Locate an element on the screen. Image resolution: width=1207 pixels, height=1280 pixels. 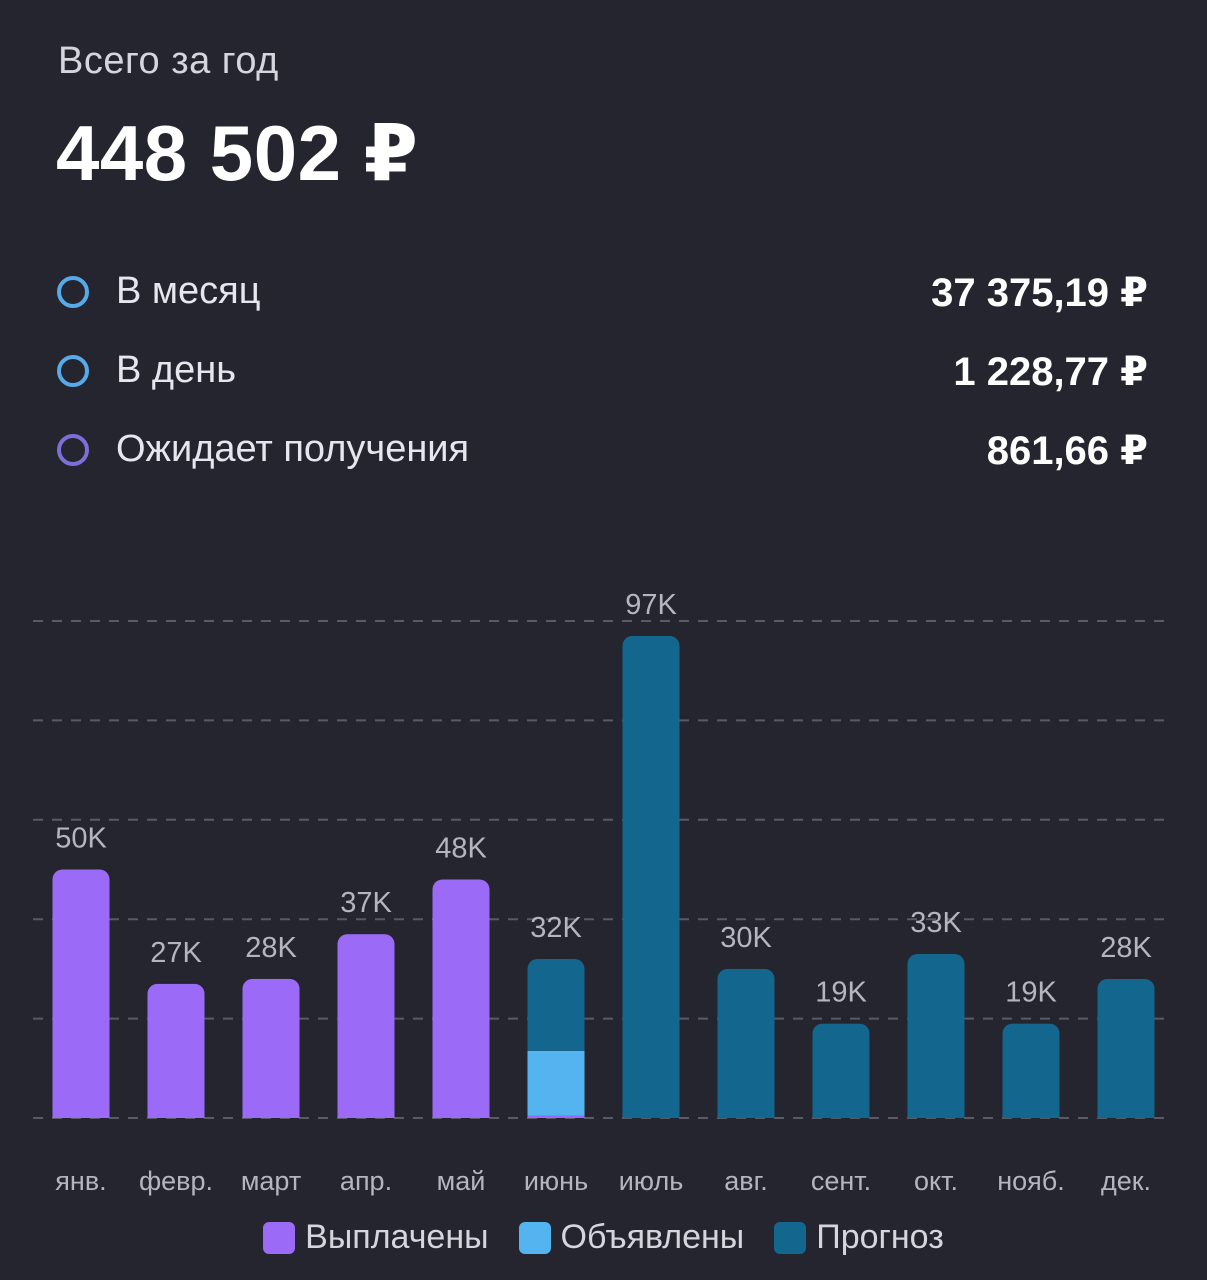
bar-value-label: 97K is located at coordinates (651, 605).